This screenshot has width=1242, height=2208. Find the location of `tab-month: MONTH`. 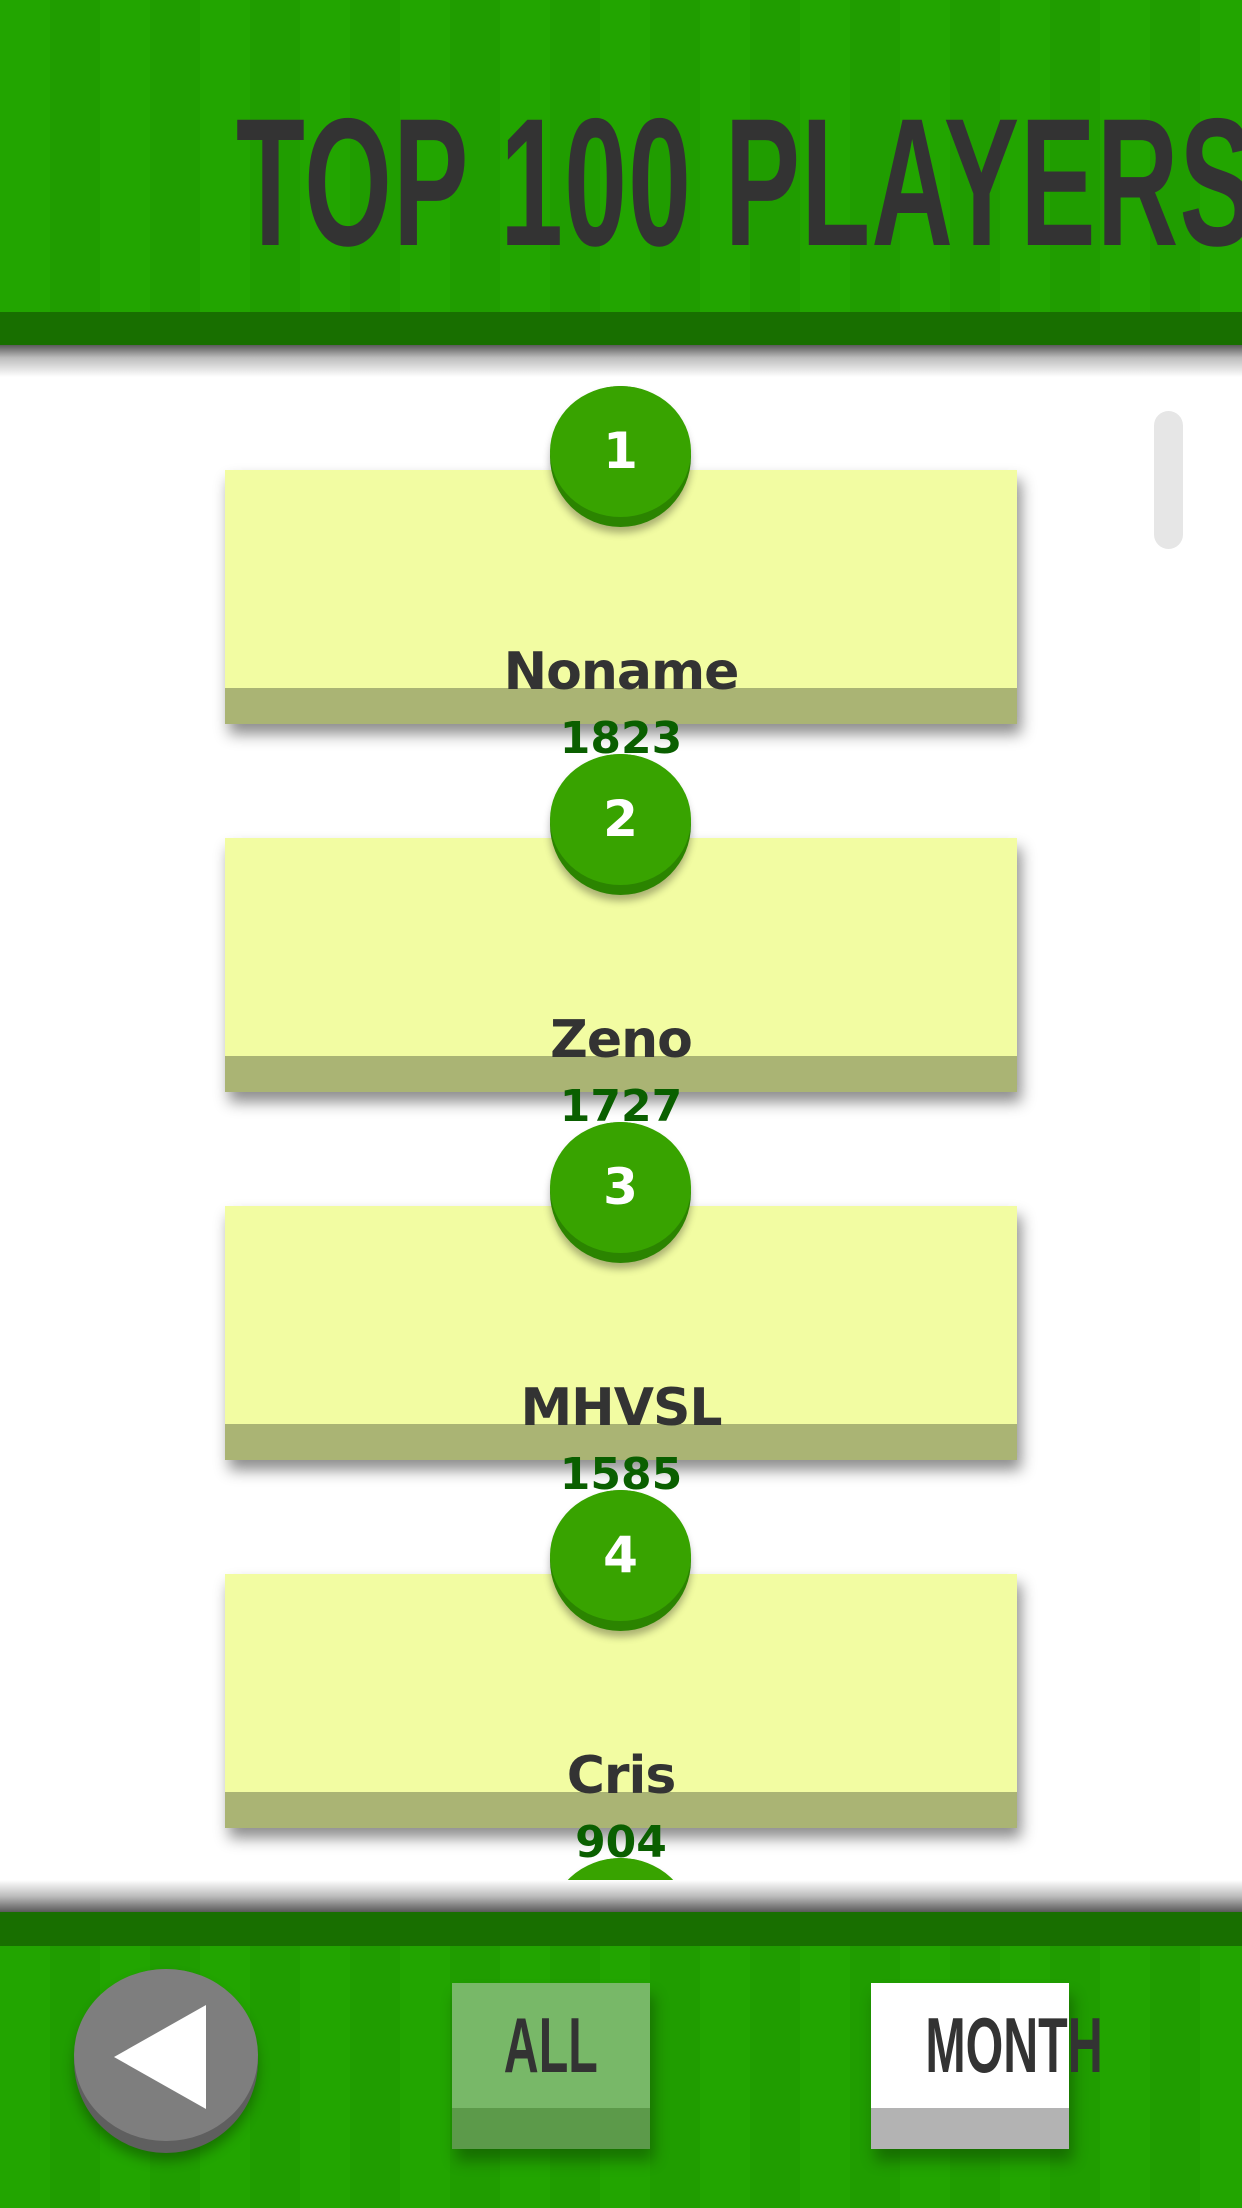

tab-month: MONTH is located at coordinates (987, 2066).